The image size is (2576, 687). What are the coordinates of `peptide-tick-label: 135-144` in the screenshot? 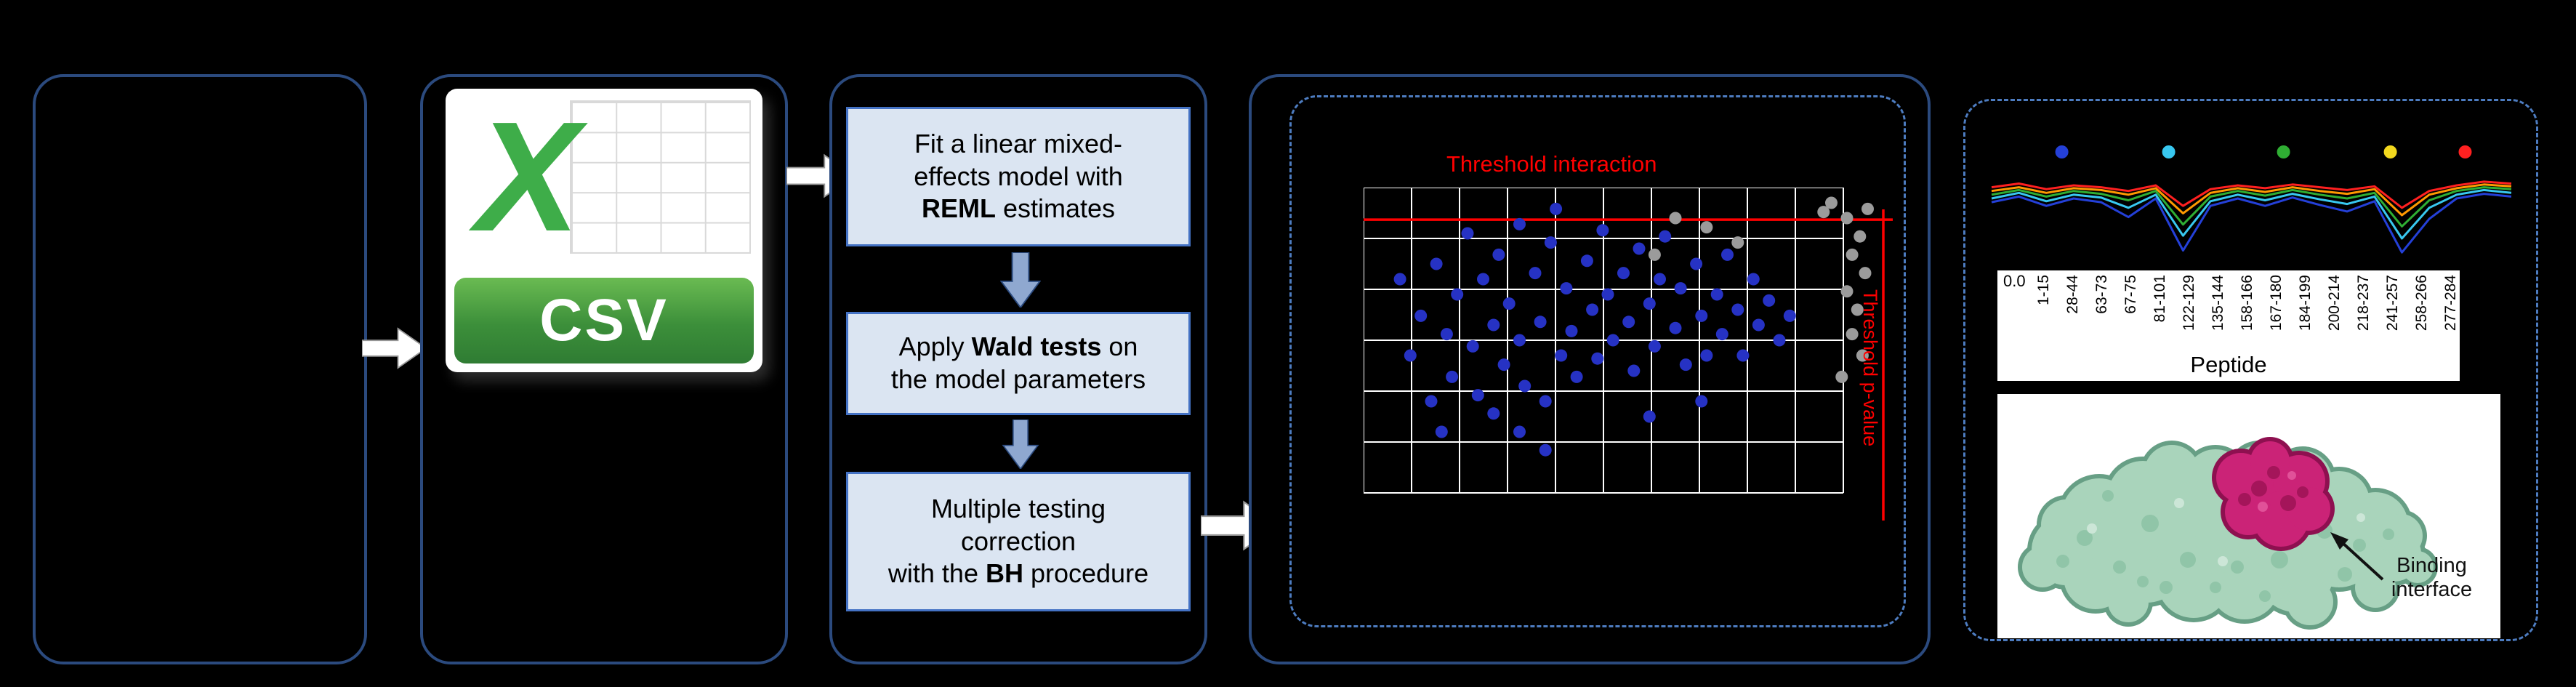 It's located at (2218, 303).